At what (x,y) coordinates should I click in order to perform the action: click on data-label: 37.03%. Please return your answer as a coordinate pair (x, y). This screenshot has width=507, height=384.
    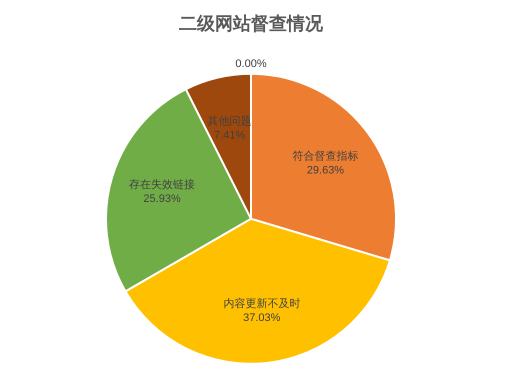
    Looking at the image, I should click on (262, 318).